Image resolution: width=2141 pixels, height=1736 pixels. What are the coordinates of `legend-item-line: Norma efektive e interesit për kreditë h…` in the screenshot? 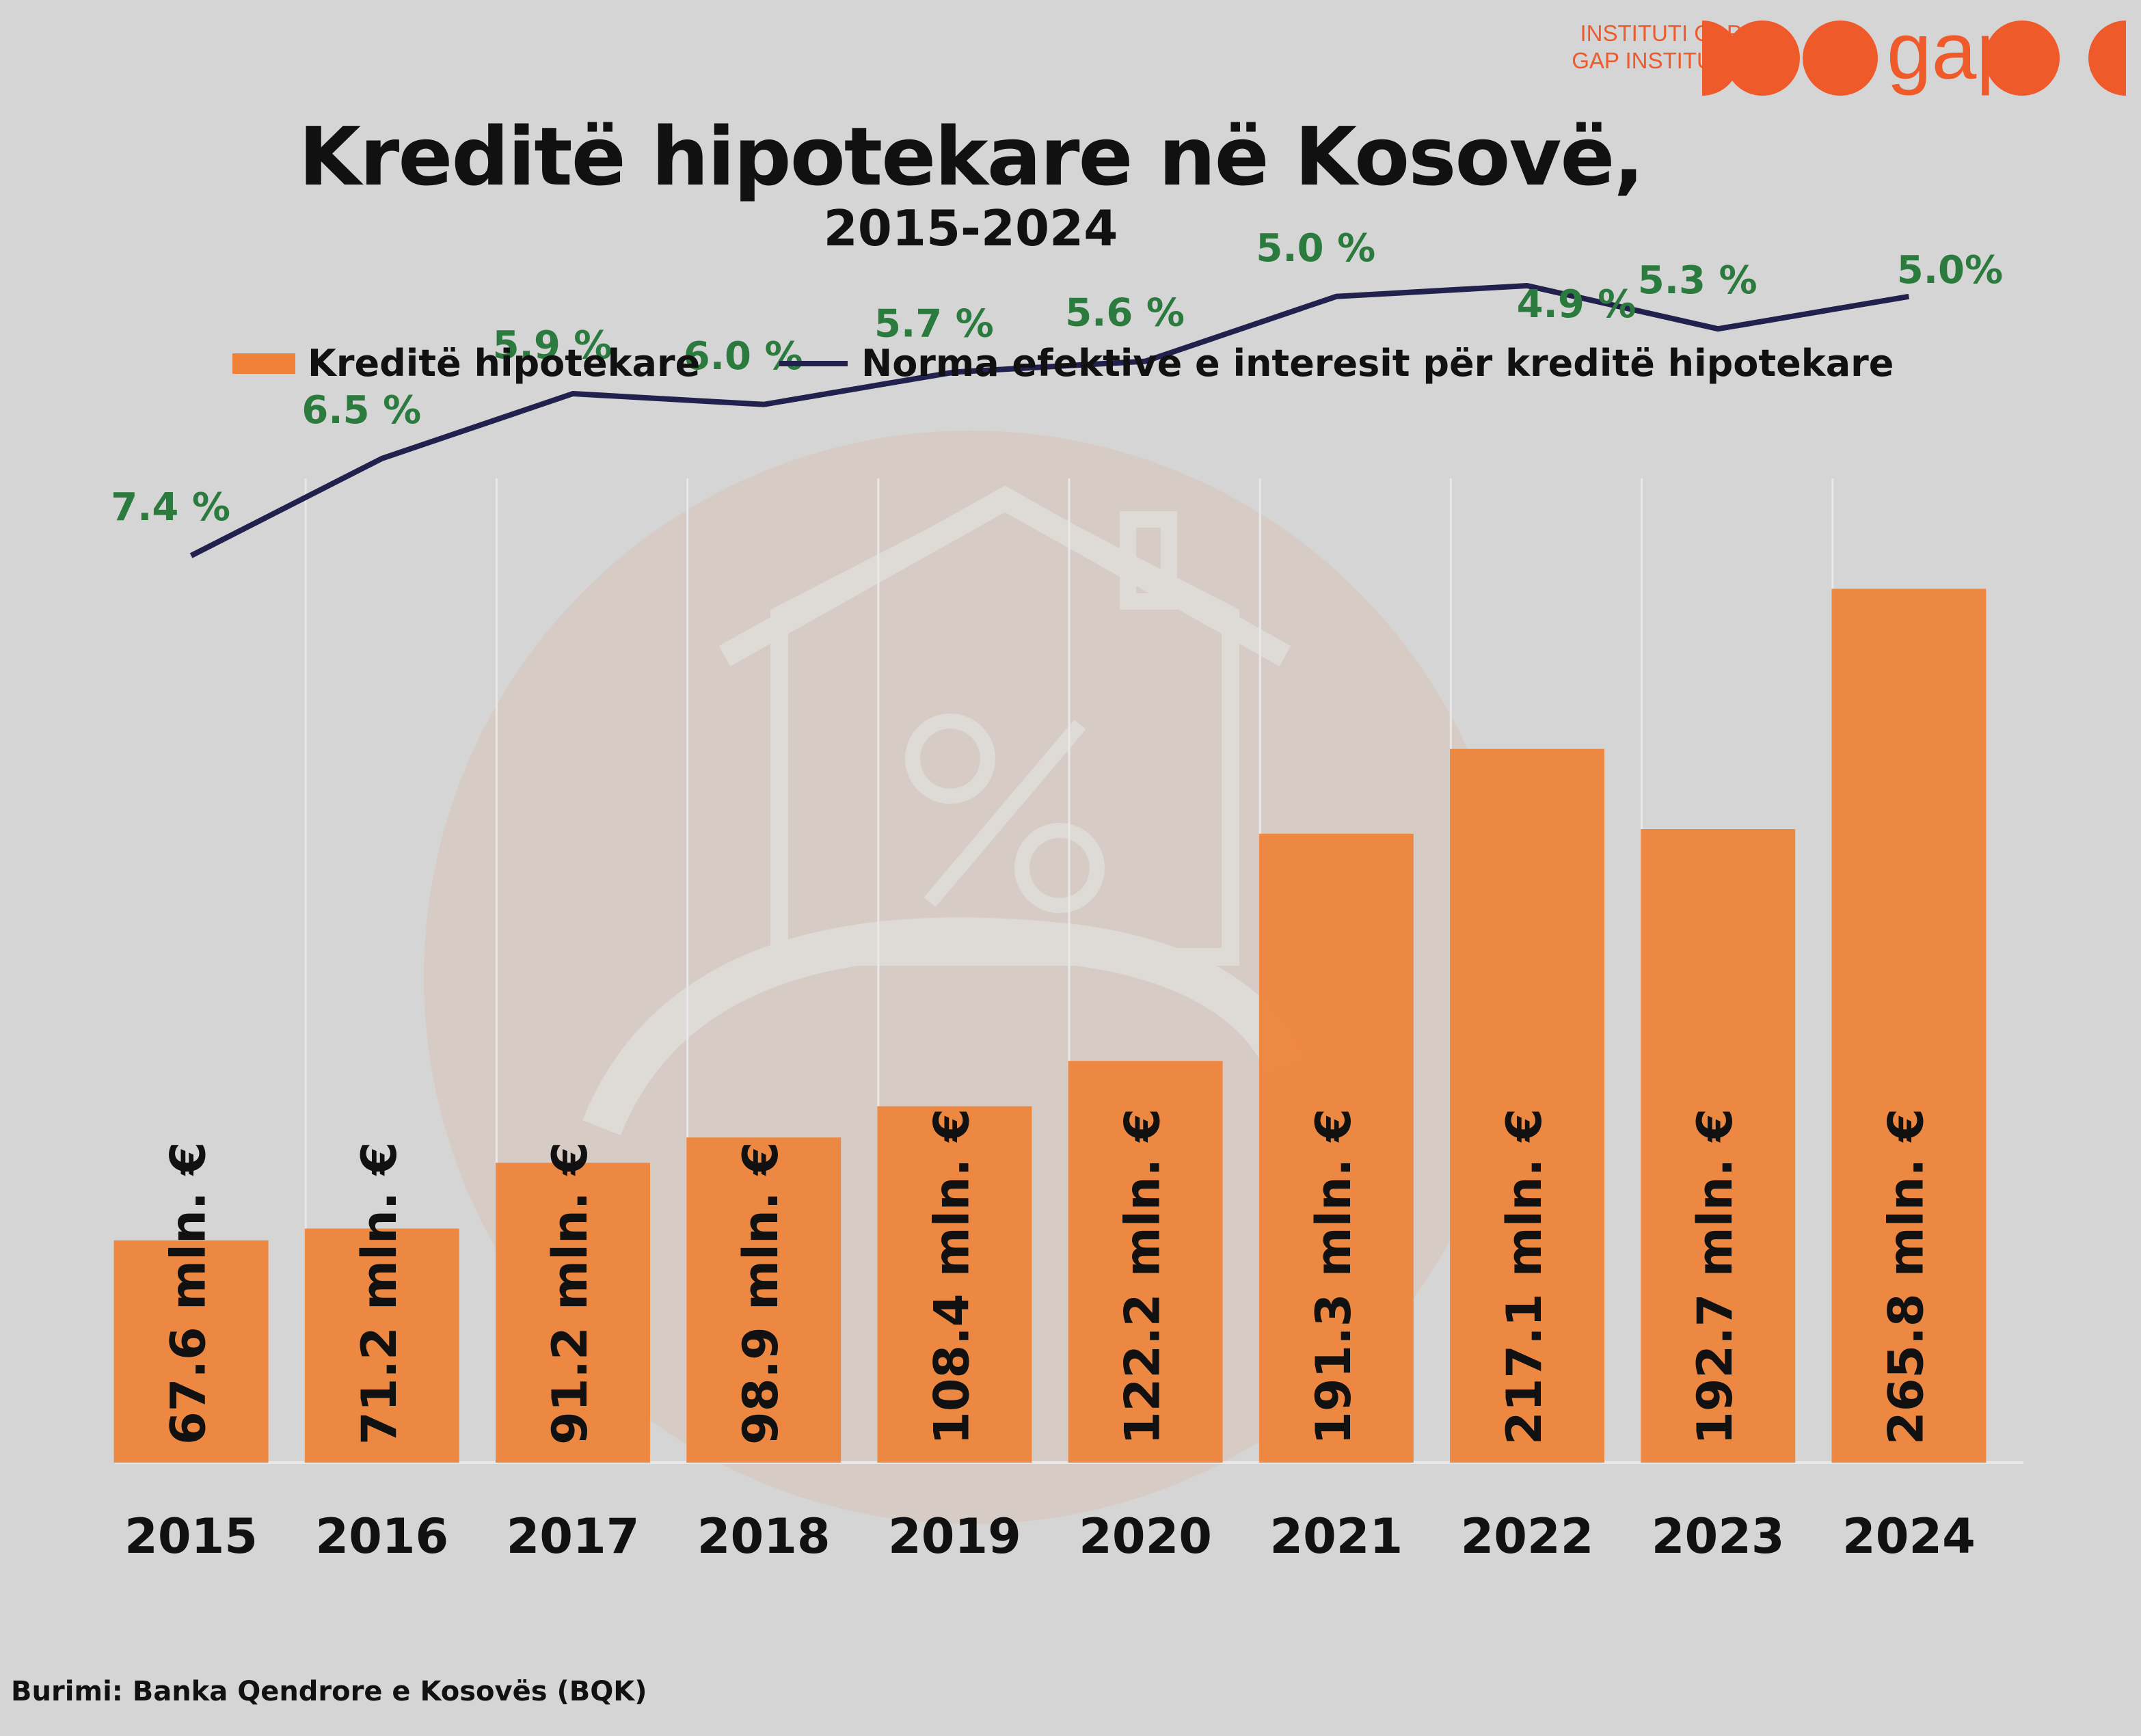 It's located at (1336, 363).